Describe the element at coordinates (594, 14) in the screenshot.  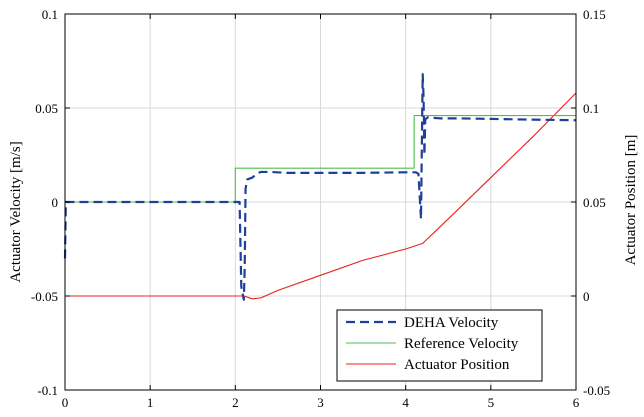
I see `y-right-tick-label: 0.15` at that location.